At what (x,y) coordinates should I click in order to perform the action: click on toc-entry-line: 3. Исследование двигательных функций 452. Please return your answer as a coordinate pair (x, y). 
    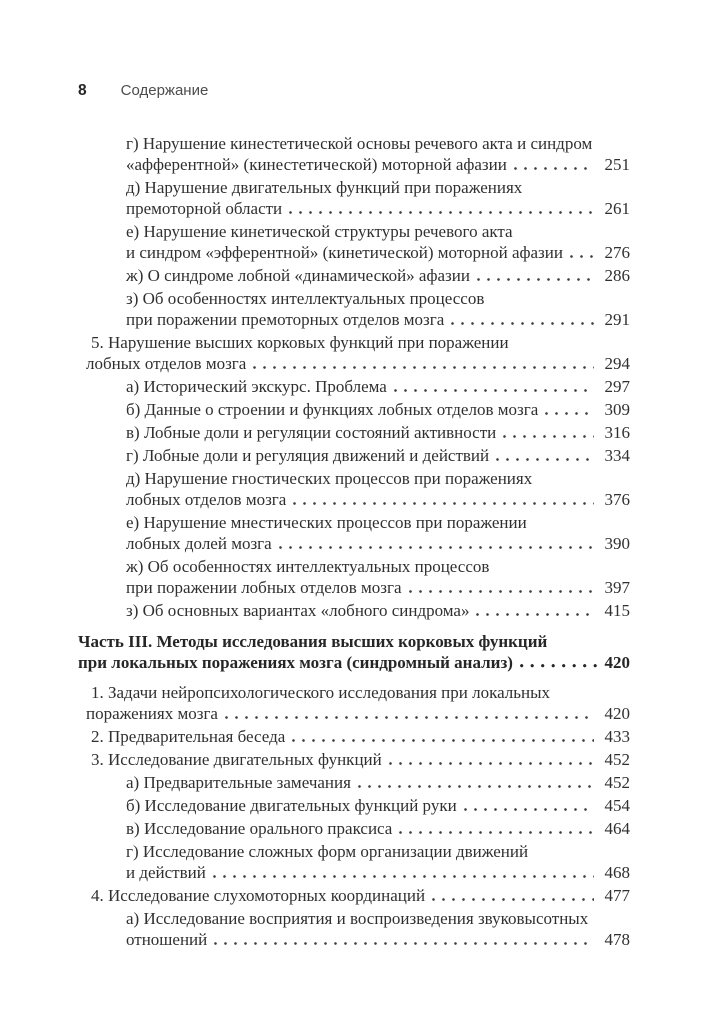
    Looking at the image, I should click on (358, 759).